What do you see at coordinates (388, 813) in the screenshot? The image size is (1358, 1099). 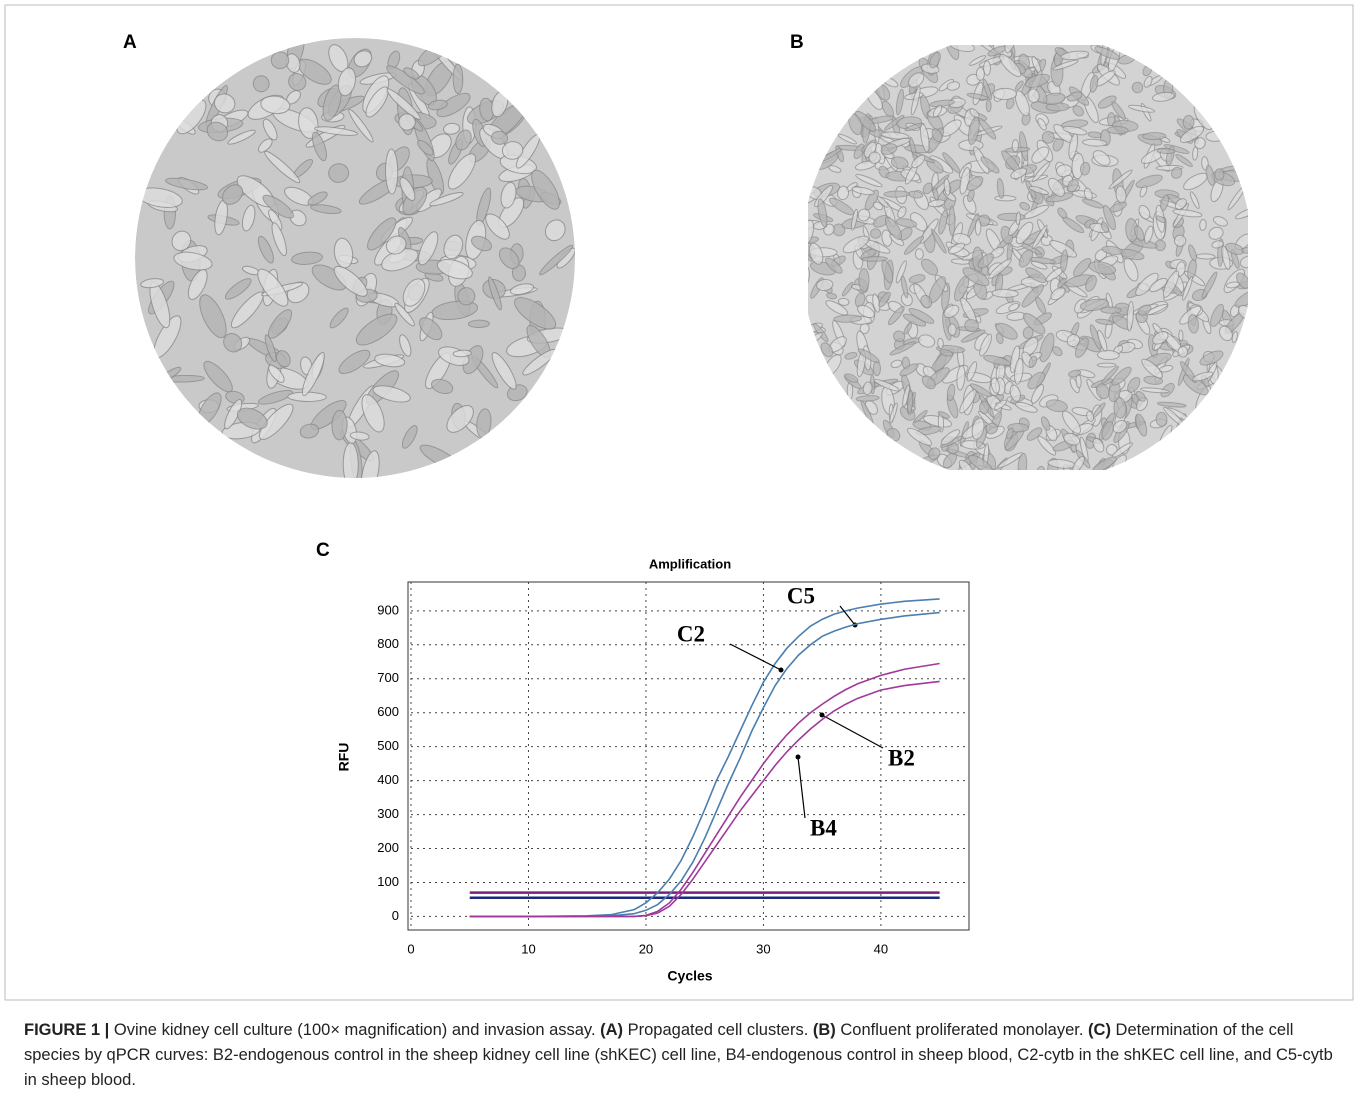 I see `y-tick-label: 300` at bounding box center [388, 813].